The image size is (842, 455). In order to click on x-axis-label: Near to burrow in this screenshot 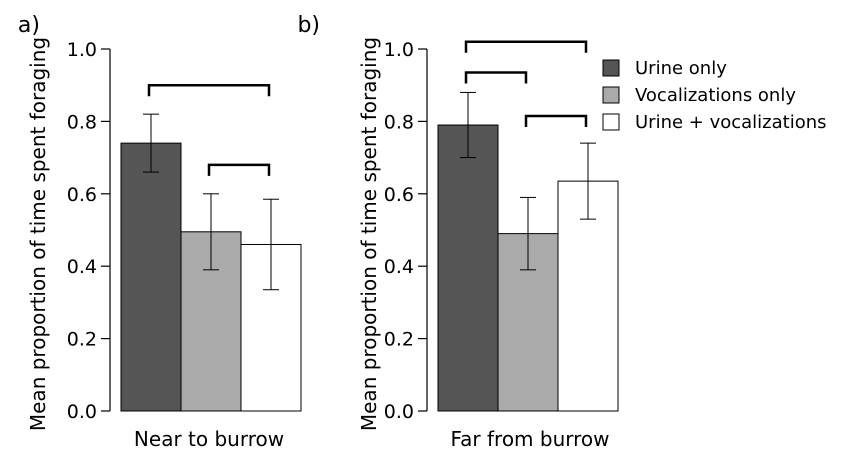, I will do `click(209, 439)`.